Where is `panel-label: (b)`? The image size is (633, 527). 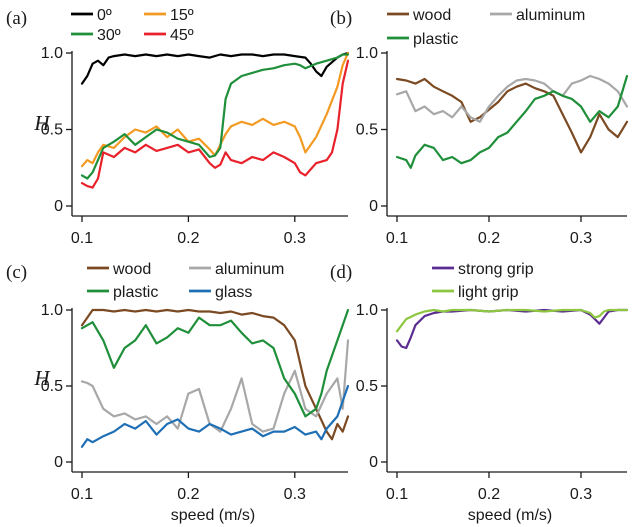 panel-label: (b) is located at coordinates (341, 18).